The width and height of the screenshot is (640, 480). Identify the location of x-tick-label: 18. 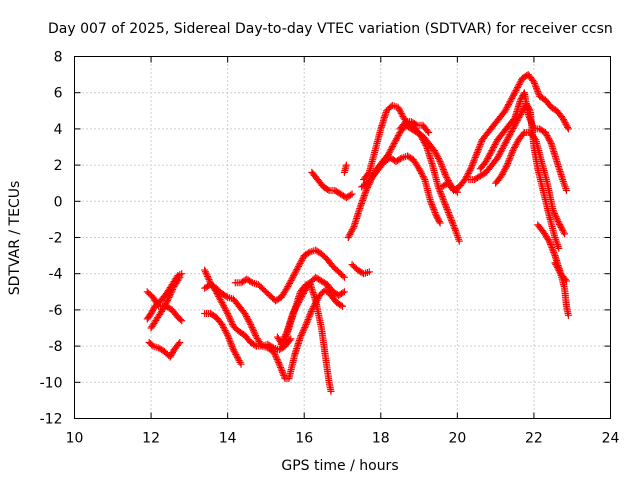
(381, 439).